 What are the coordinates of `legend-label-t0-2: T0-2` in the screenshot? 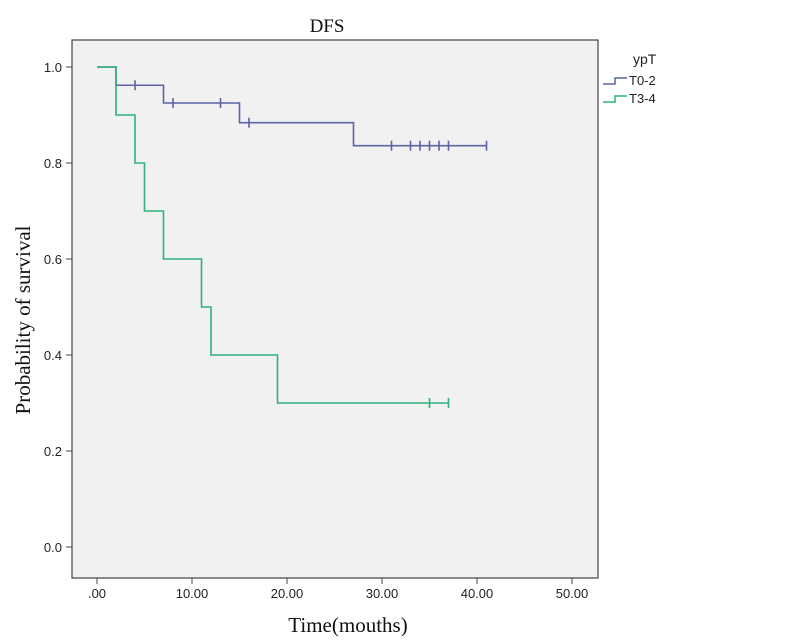 It's located at (642, 80).